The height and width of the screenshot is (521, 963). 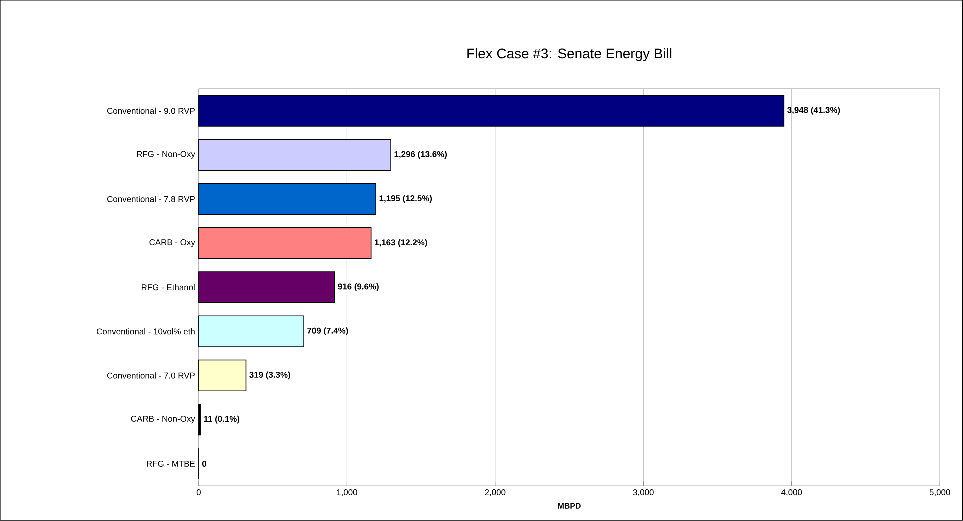 I want to click on x-tick-label: 5,000, so click(x=940, y=493).